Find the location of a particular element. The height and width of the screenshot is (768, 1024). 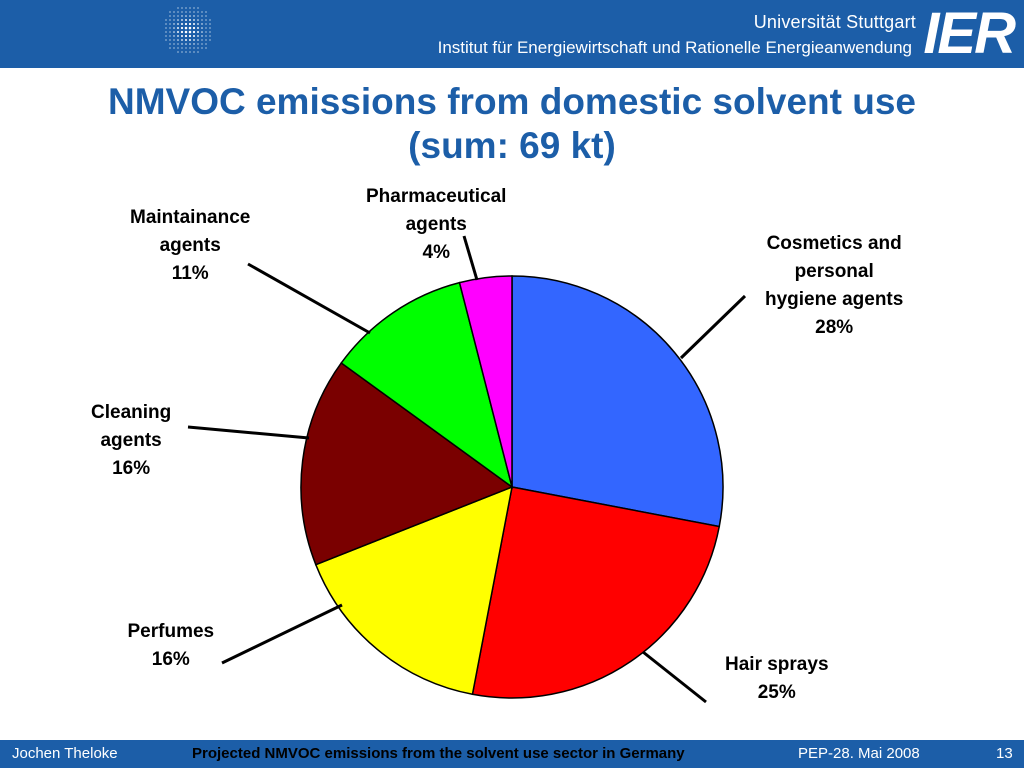

slice-percent: 4% is located at coordinates (436, 252).